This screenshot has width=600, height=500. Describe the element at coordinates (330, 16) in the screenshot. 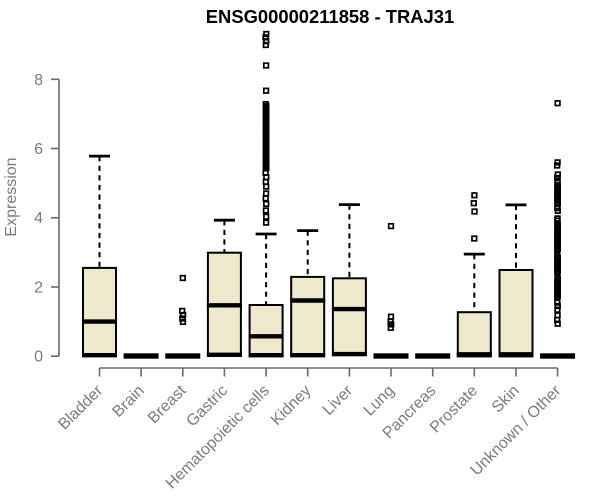

I see `svg-text: ENSG00000211858 - TRAJ31` at that location.